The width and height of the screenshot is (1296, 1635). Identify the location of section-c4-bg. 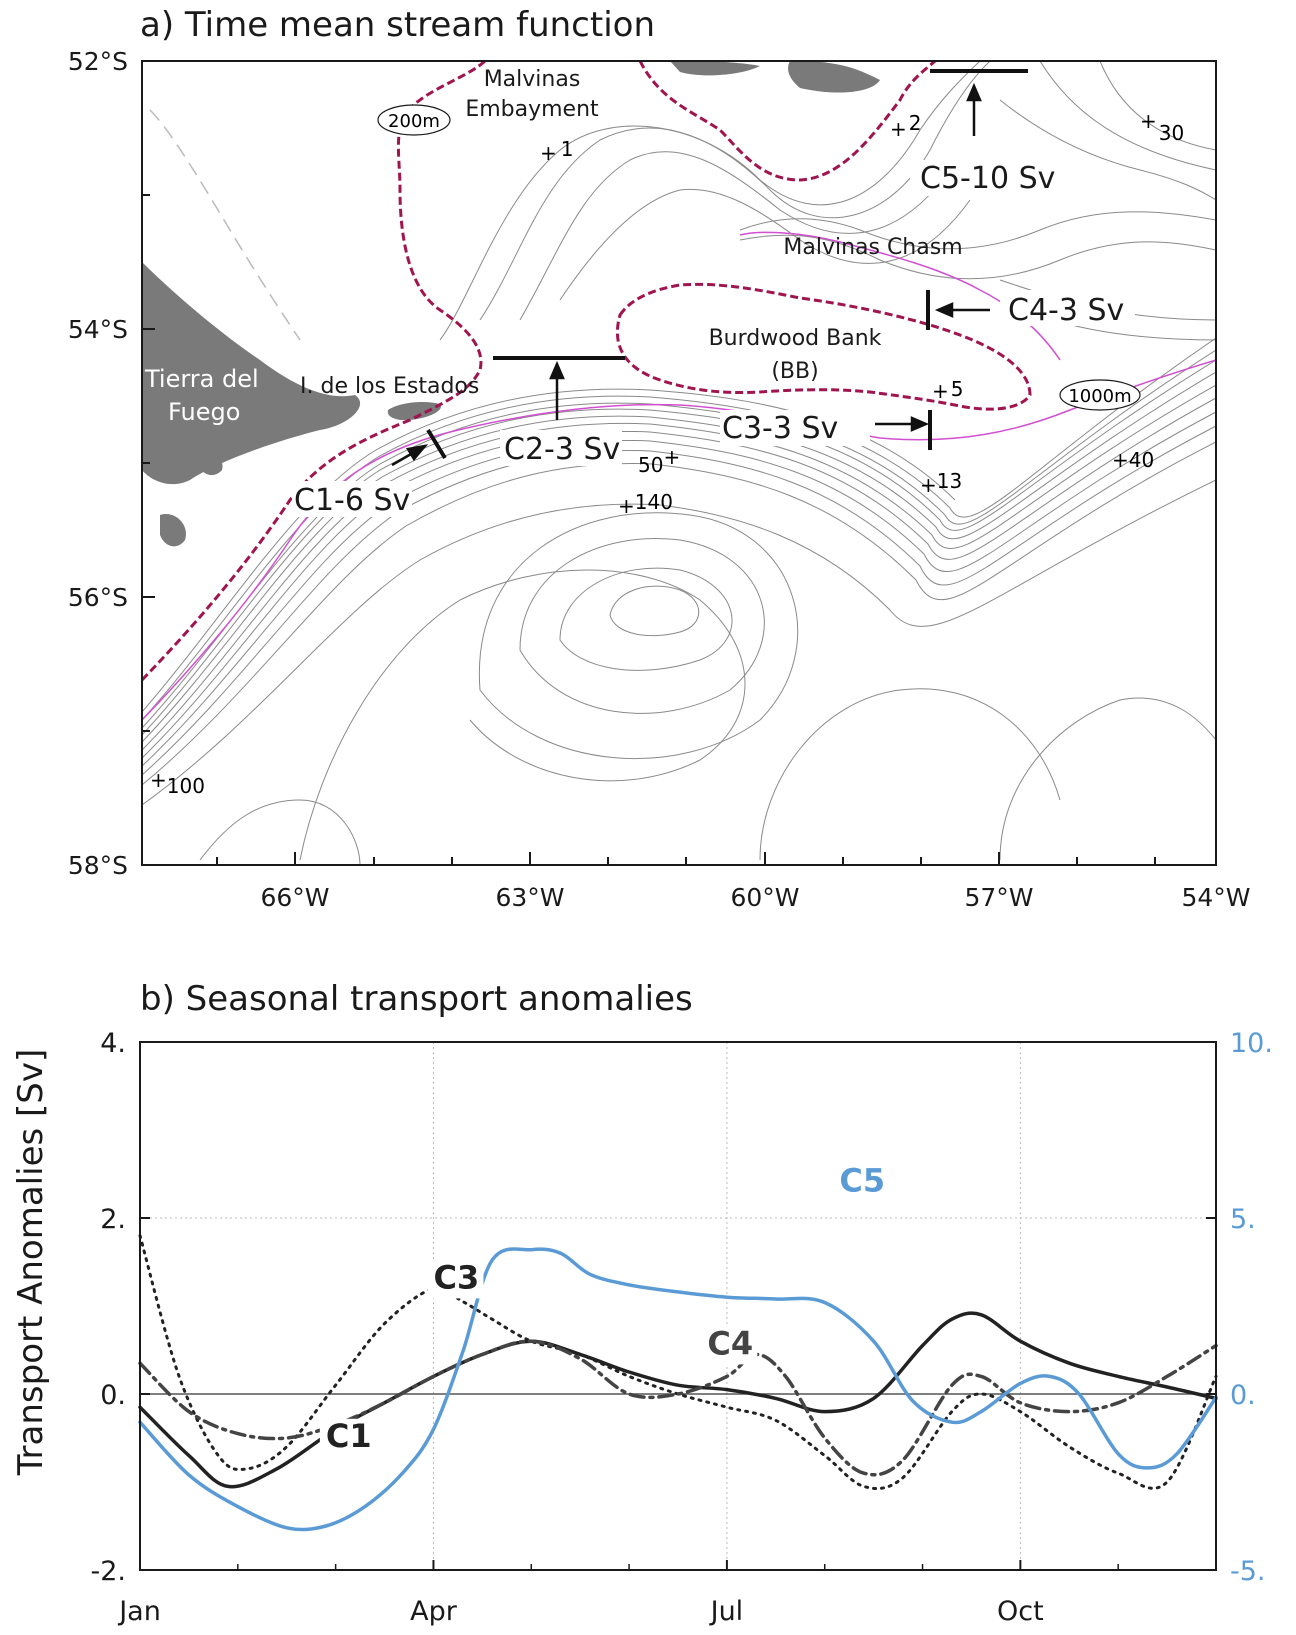
(1067, 308).